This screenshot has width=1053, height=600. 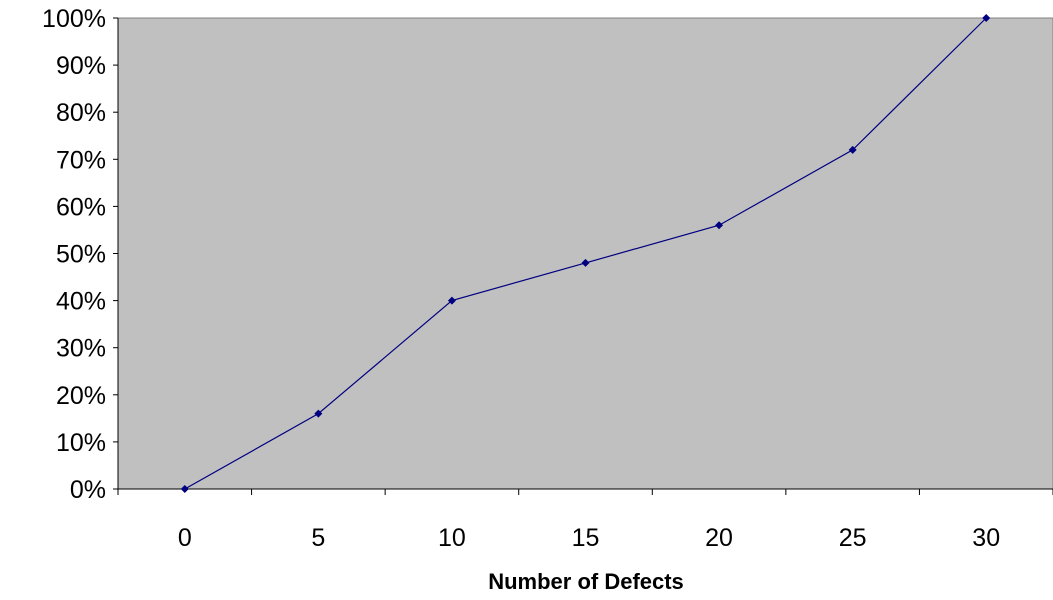 I want to click on y-tick-label: 10%, so click(x=81, y=443).